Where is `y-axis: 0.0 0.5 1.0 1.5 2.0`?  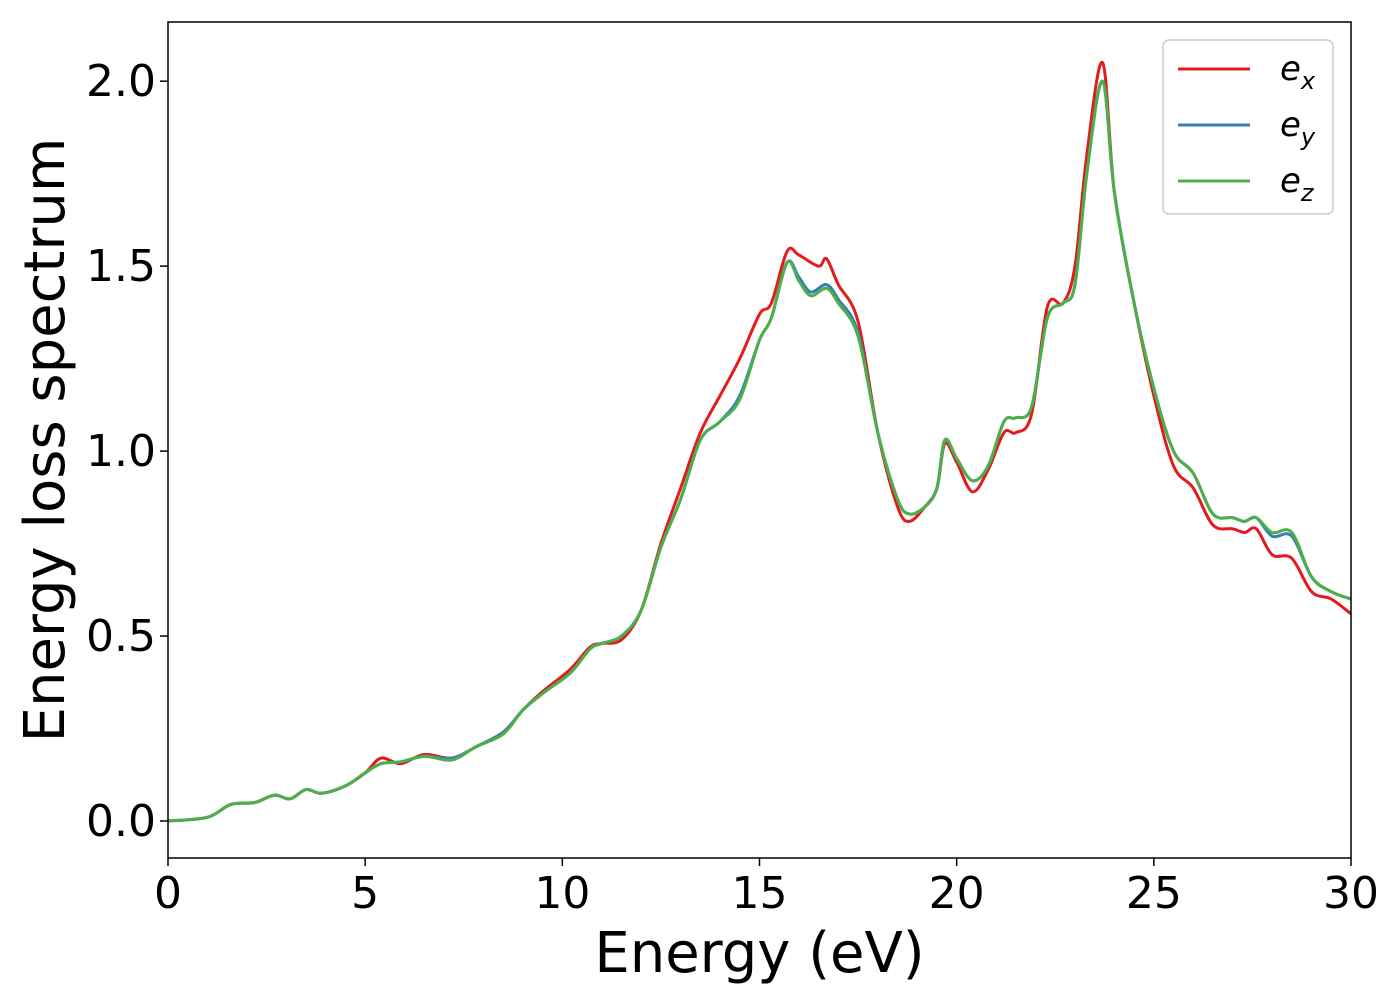
y-axis: 0.0 0.5 1.0 1.5 2.0 is located at coordinates (127, 451).